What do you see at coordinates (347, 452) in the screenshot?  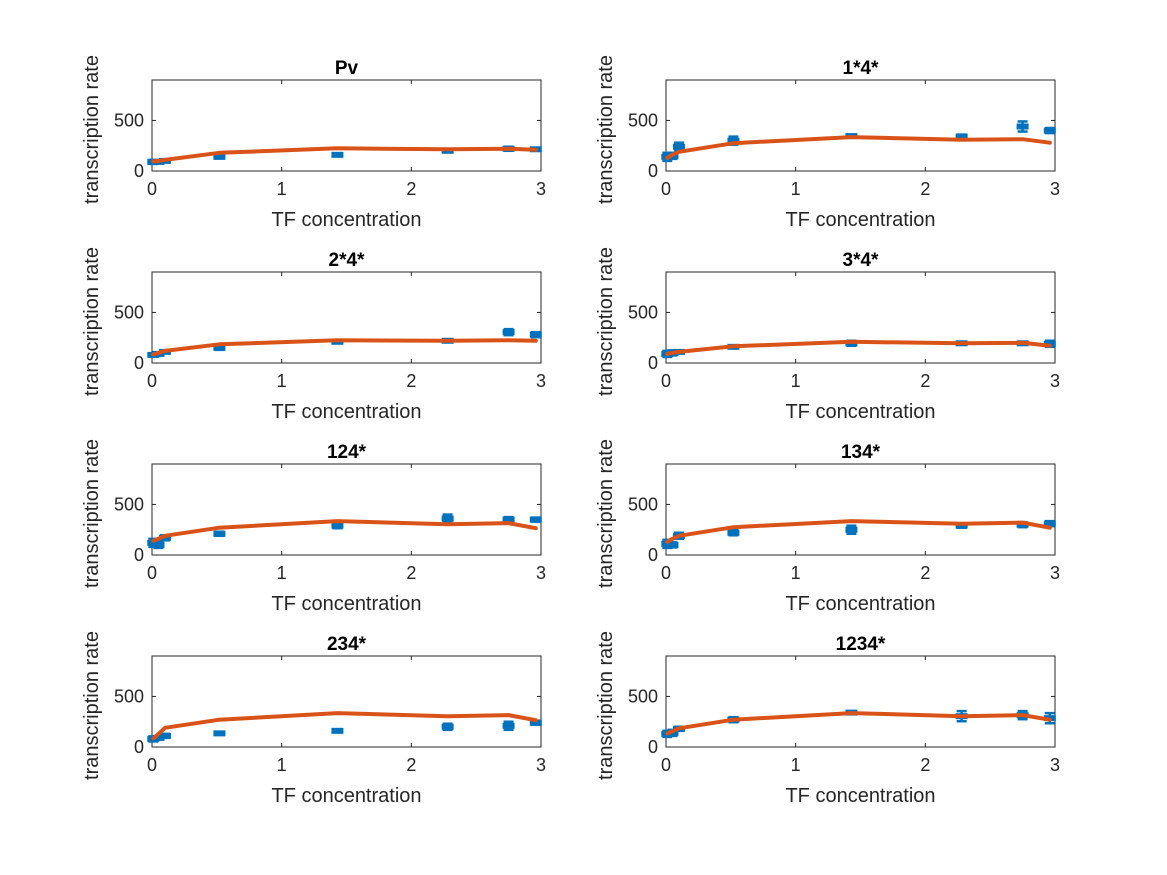 I see `subplot-title: 124*` at bounding box center [347, 452].